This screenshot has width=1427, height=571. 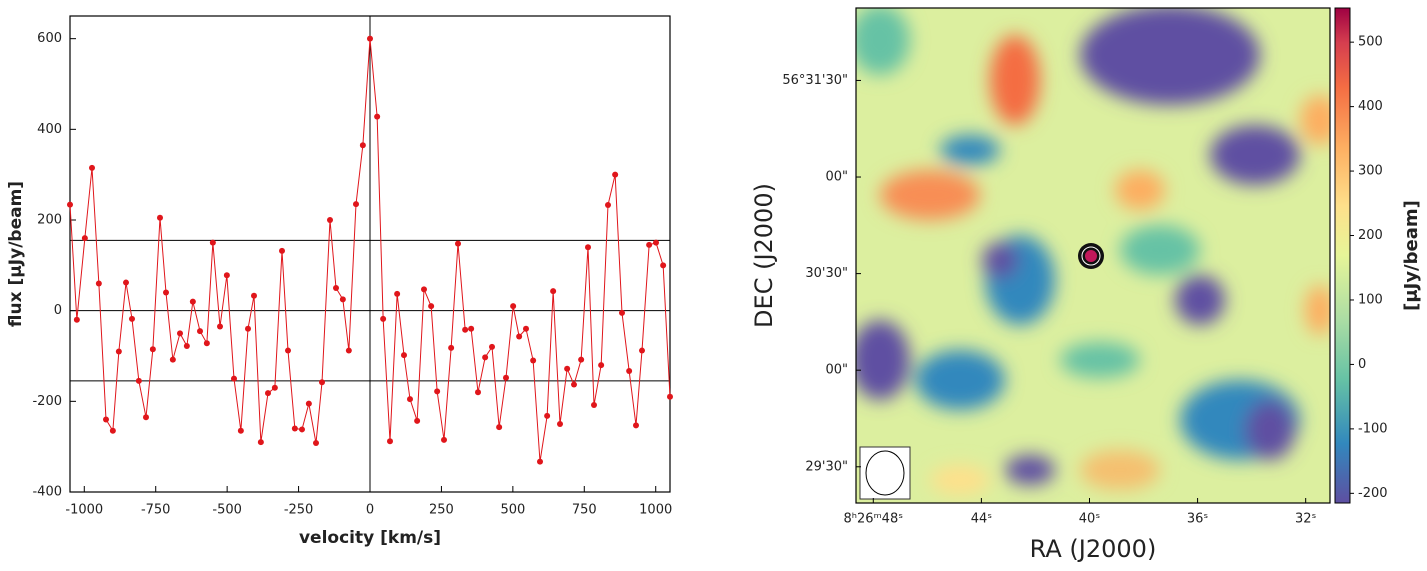 I want to click on x-tick-label: 250, so click(x=441, y=510).